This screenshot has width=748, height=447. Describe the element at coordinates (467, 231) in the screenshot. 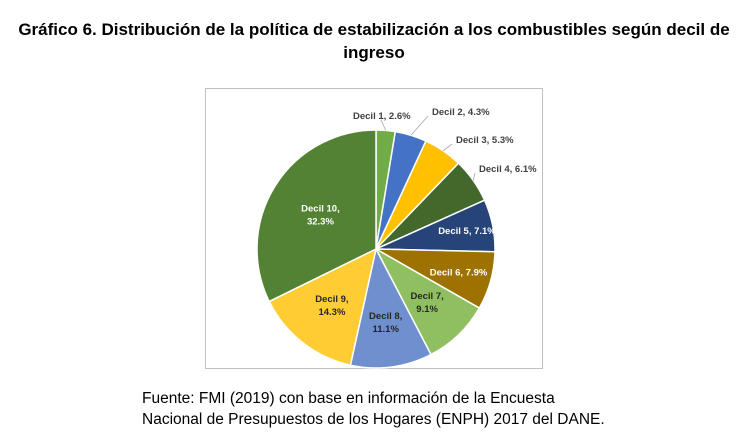

I see `slice-label-decil-5: Decil 5, 7.1%` at that location.